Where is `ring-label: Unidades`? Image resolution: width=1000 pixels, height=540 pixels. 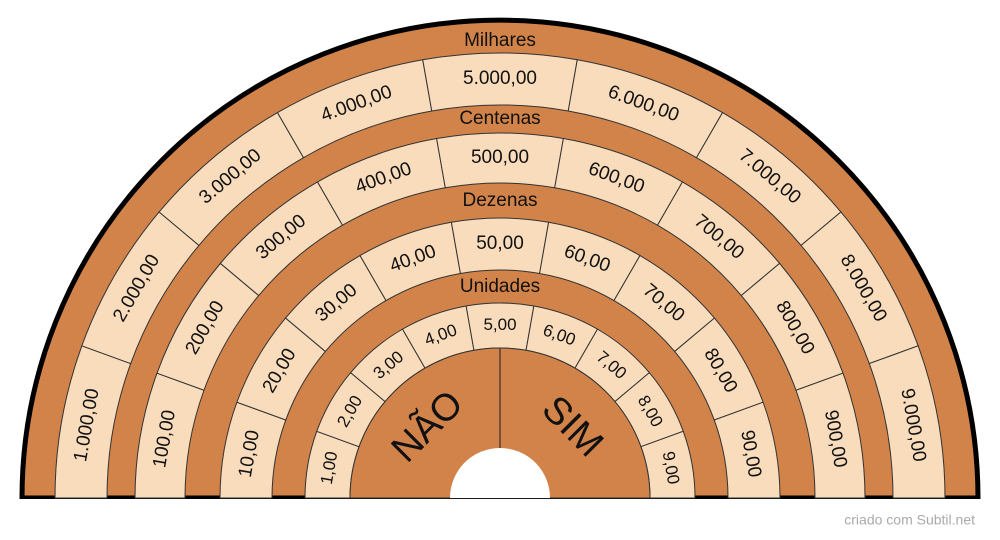 ring-label: Unidades is located at coordinates (500, 286).